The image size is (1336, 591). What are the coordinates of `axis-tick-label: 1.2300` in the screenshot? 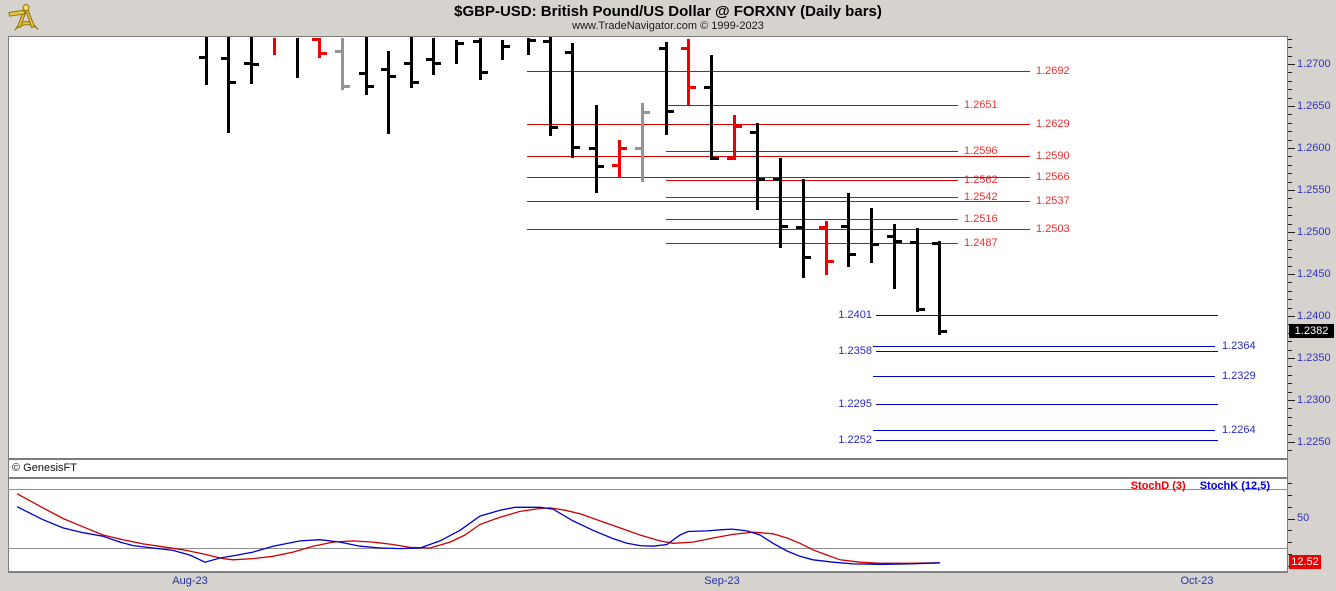 It's located at (1314, 400).